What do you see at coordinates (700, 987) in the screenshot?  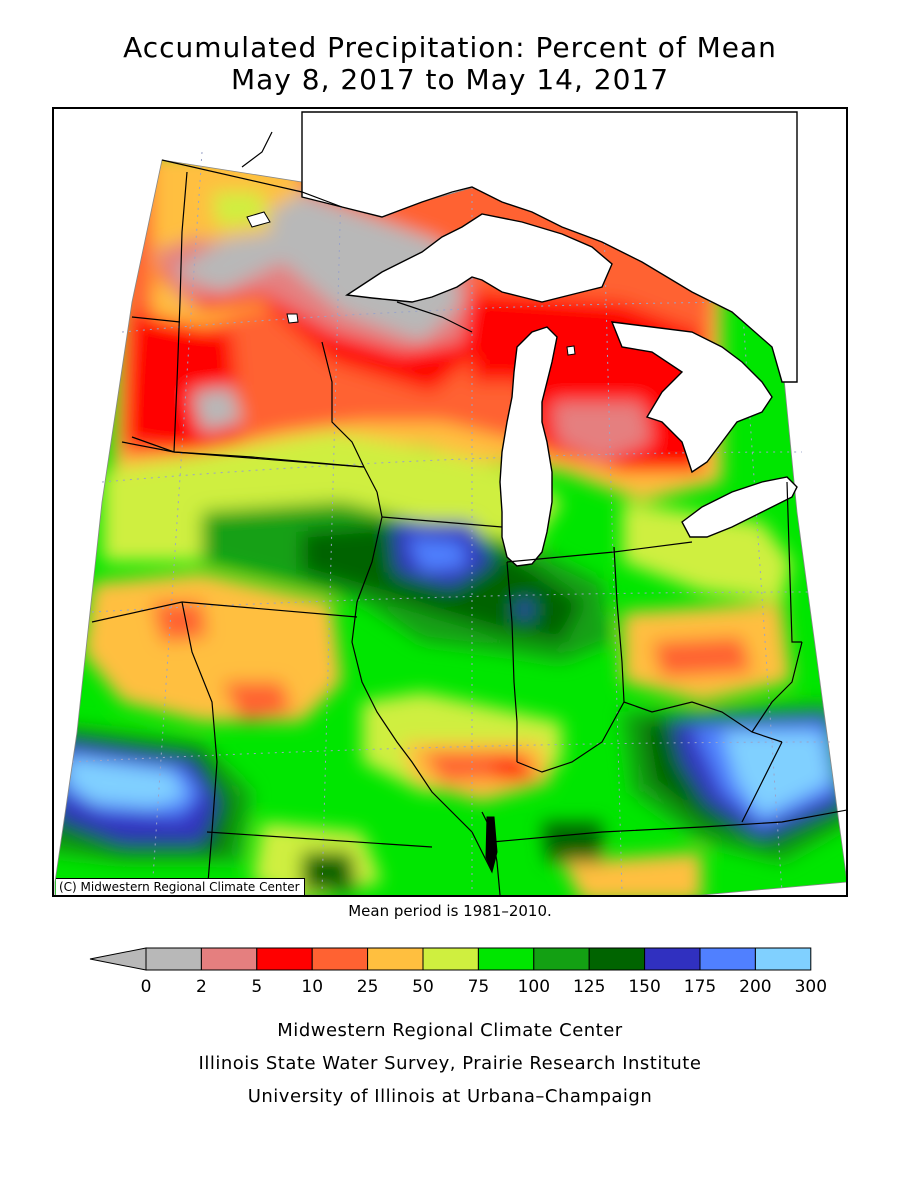 I see `legend-tick-label: 175` at bounding box center [700, 987].